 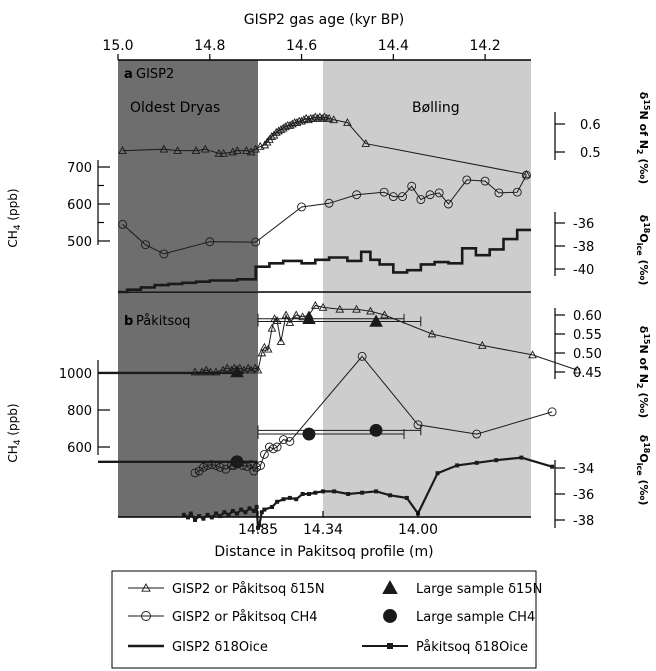 I want to click on ch4-axis-tick-label-b: 600, so click(x=79, y=448).